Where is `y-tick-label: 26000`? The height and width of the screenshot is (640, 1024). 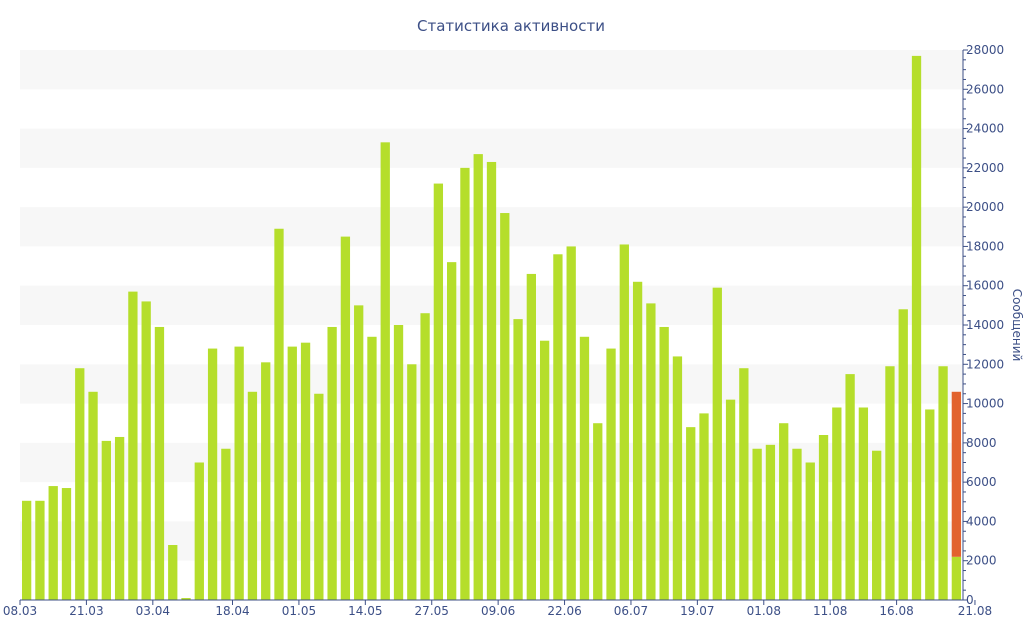 y-tick-label: 26000 is located at coordinates (985, 89).